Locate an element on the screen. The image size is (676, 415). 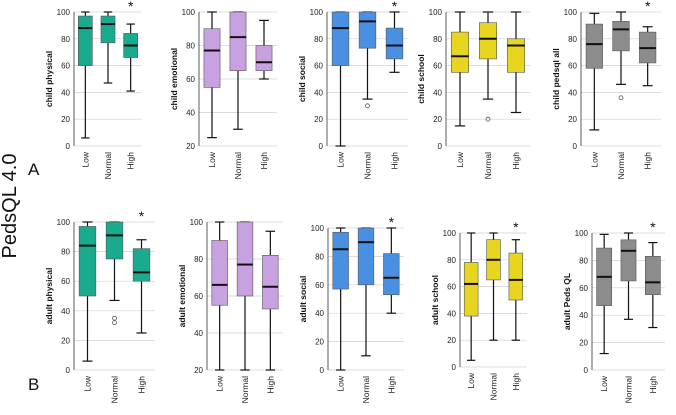
panel-child-social: 0 20 40 60 80 100 child social Low Normal High * is located at coordinates (352, 89).